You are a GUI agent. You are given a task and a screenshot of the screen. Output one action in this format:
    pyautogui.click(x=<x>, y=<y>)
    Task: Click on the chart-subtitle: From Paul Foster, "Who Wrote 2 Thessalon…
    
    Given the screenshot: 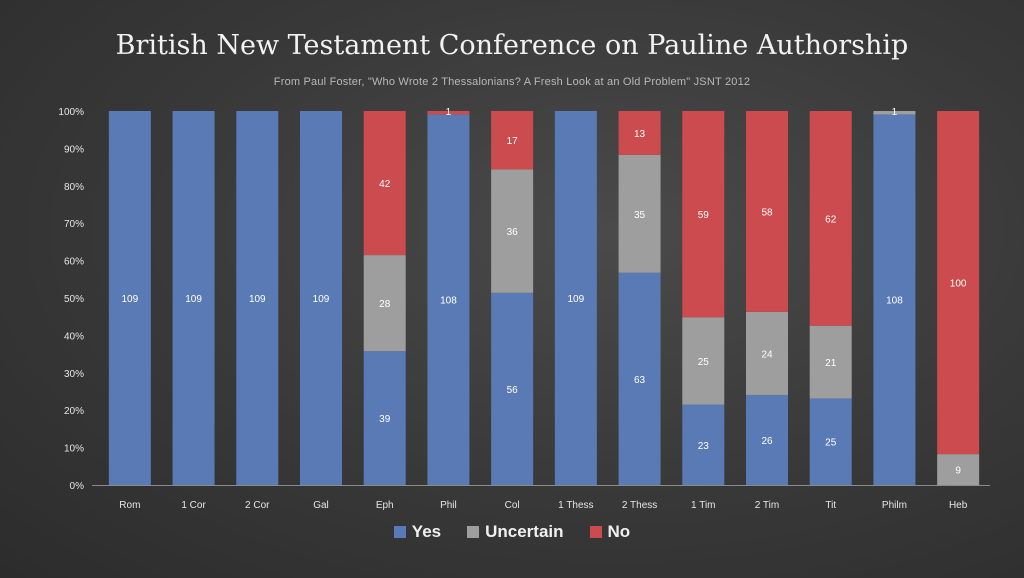 What is the action you would take?
    pyautogui.click(x=512, y=82)
    